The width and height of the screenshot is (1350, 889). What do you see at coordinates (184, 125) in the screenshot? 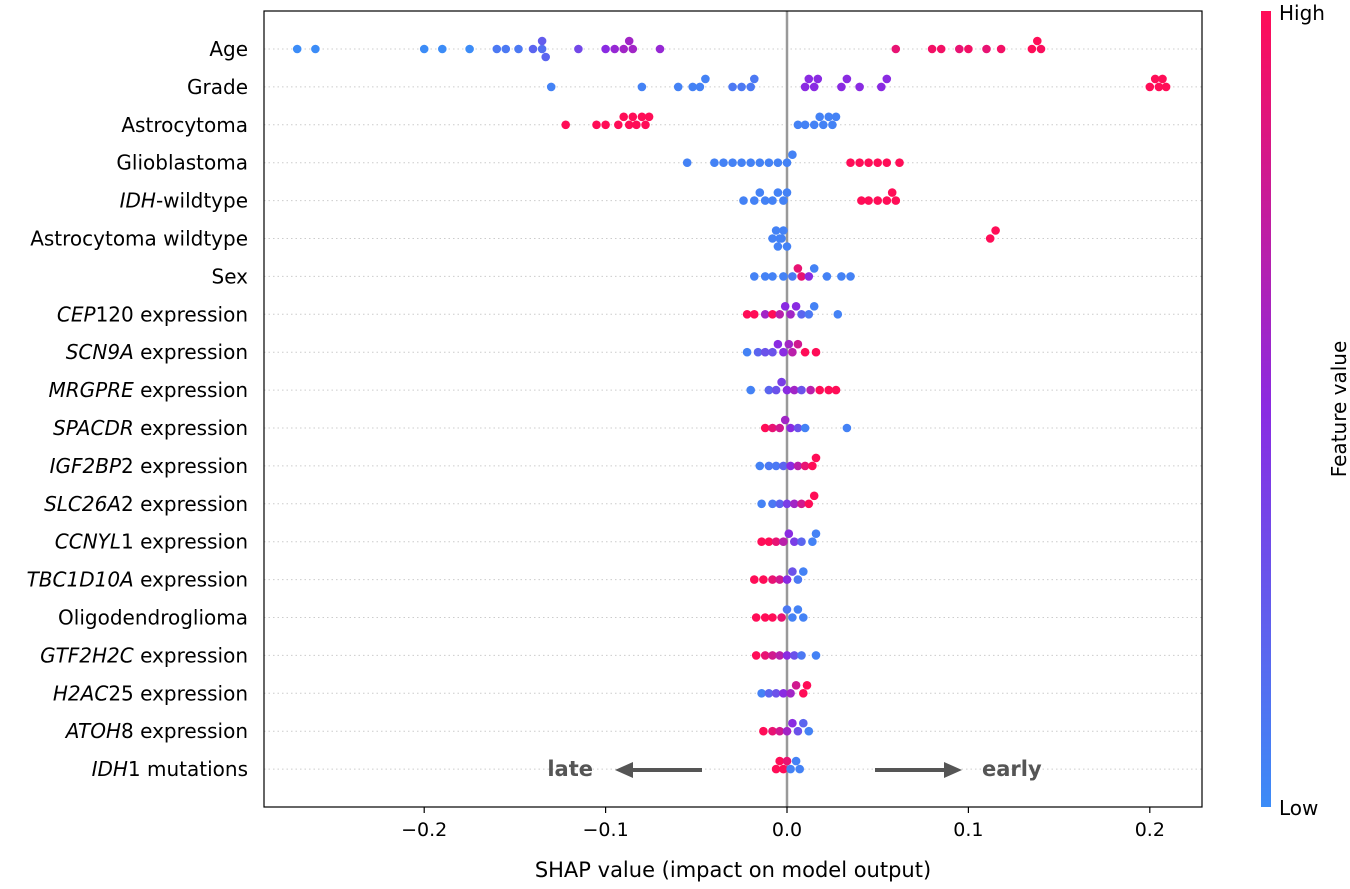
I see `feature-label: Astrocytoma` at bounding box center [184, 125].